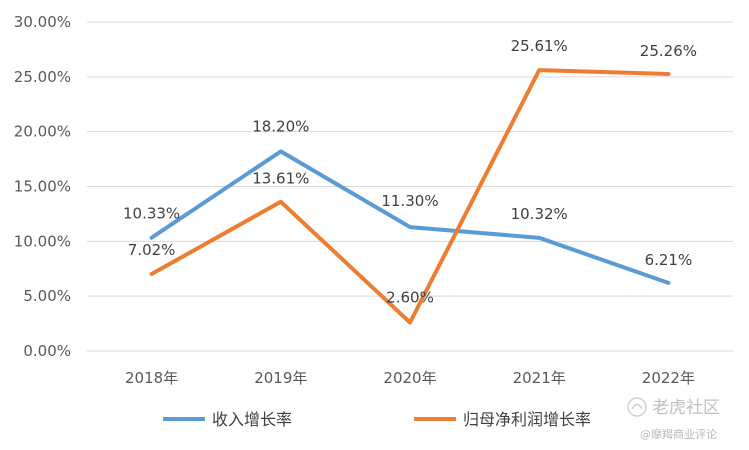  Describe the element at coordinates (42, 77) in the screenshot. I see `y-tick-label: 25.00%` at that location.